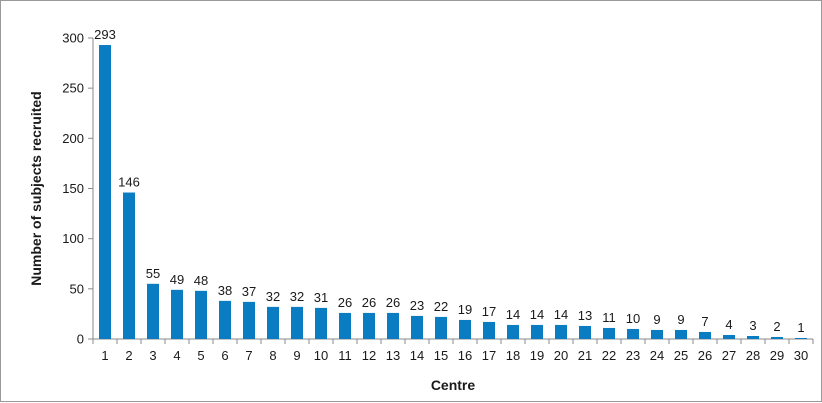  Describe the element at coordinates (321, 297) in the screenshot. I see `data-label: 31` at that location.